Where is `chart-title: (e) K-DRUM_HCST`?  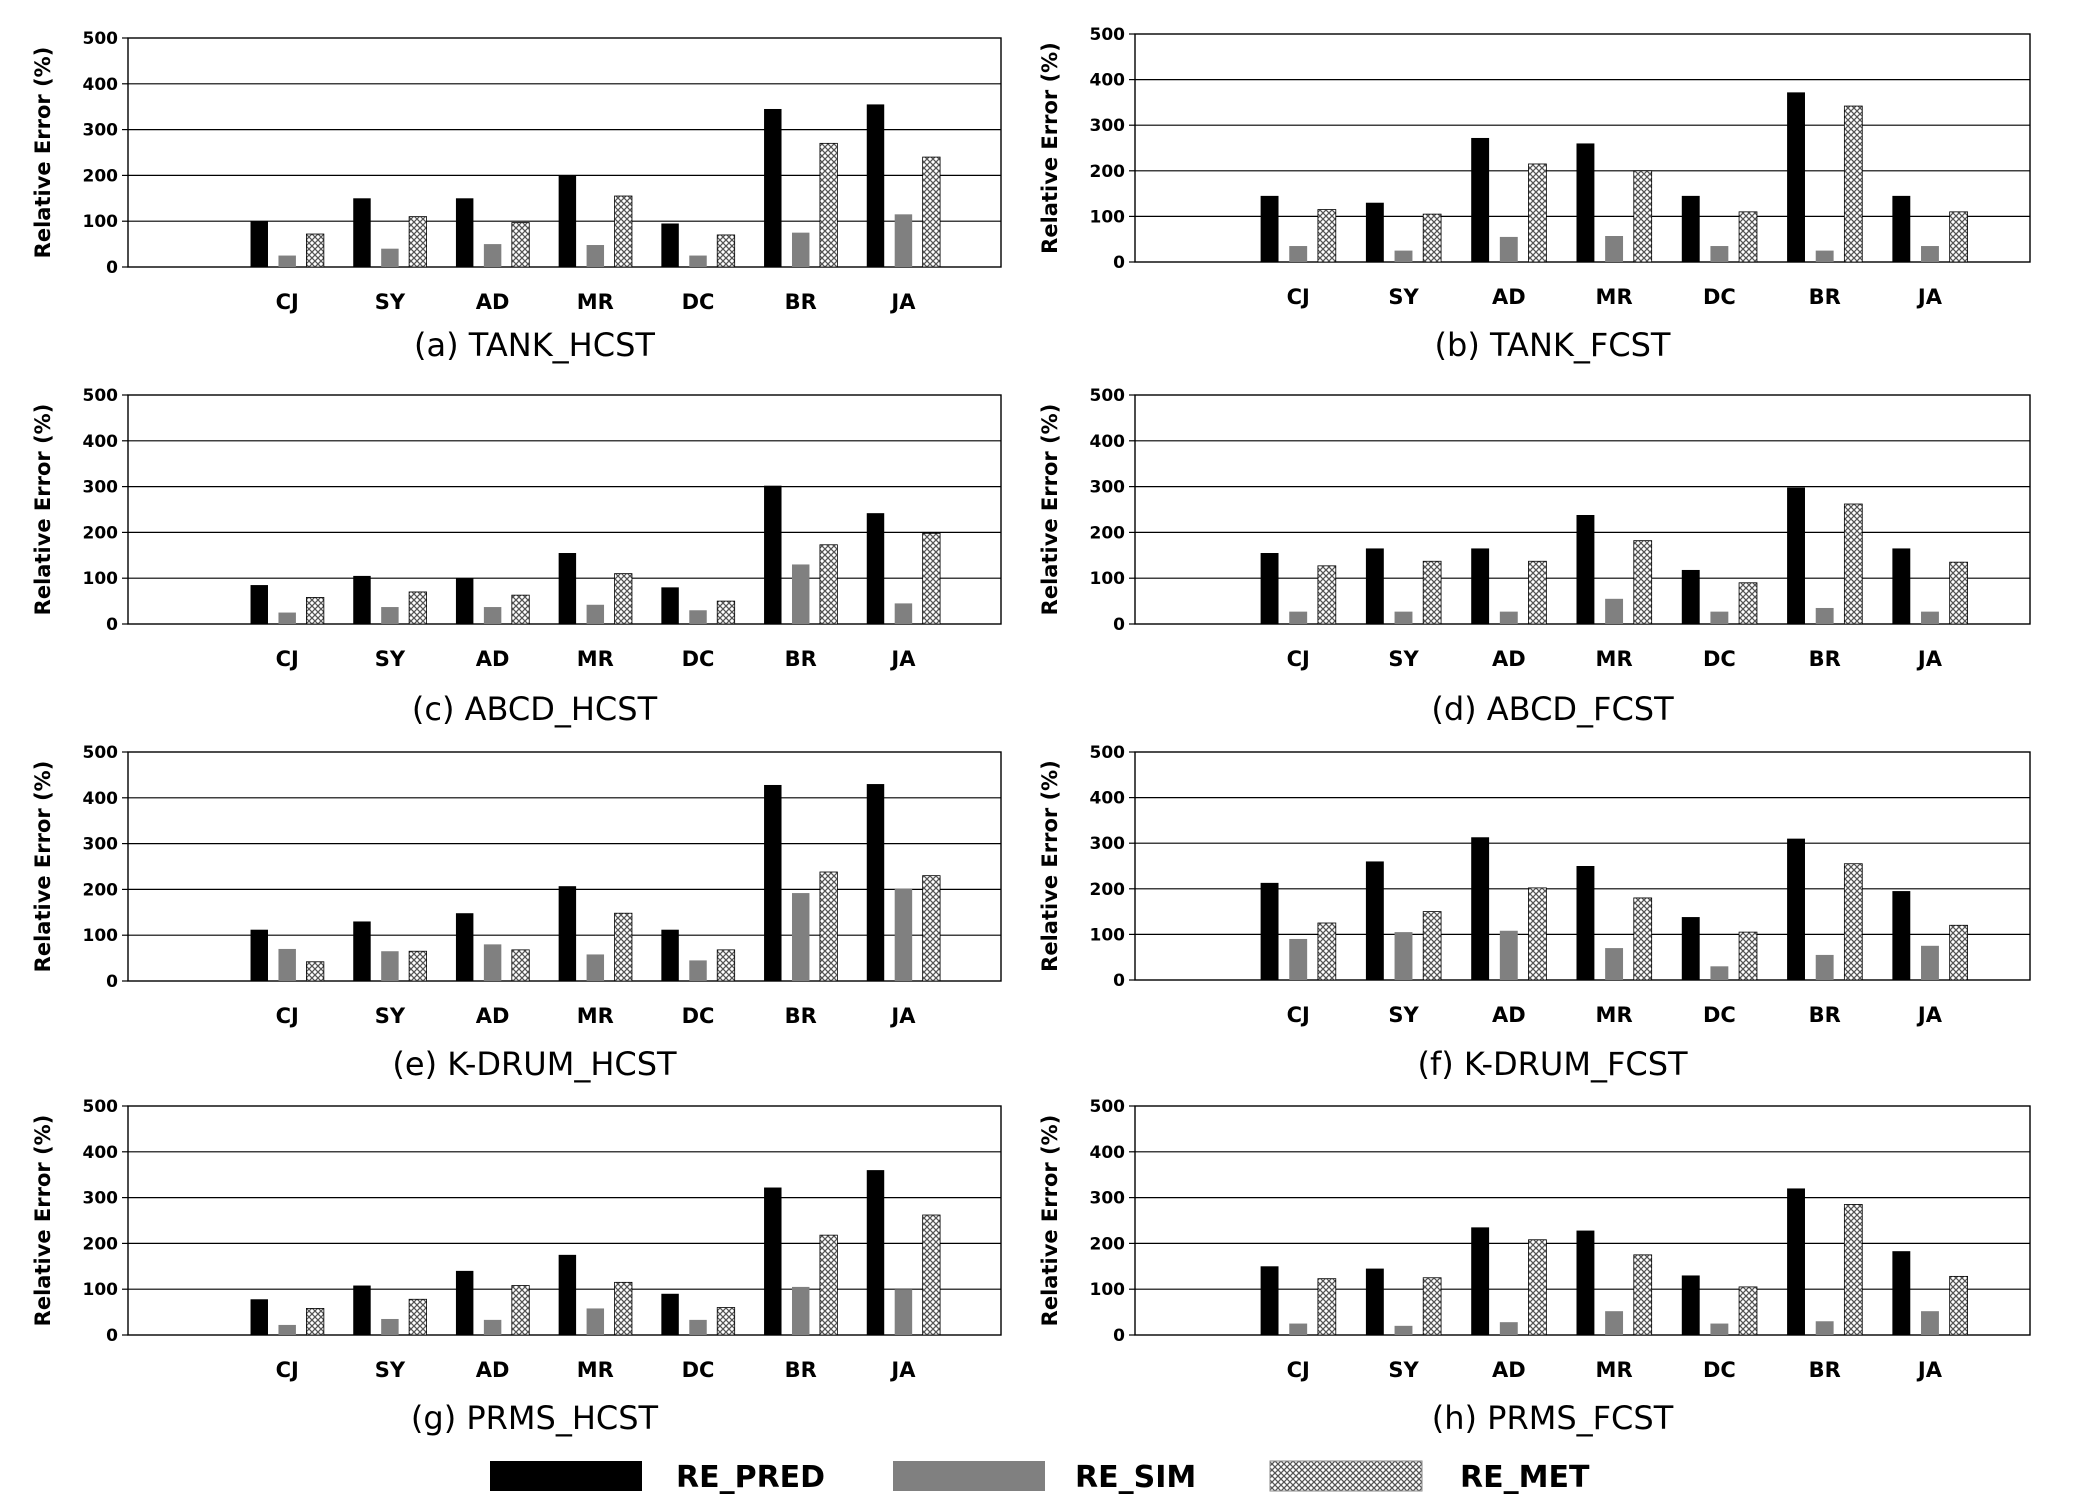 chart-title: (e) K-DRUM_HCST is located at coordinates (534, 1064).